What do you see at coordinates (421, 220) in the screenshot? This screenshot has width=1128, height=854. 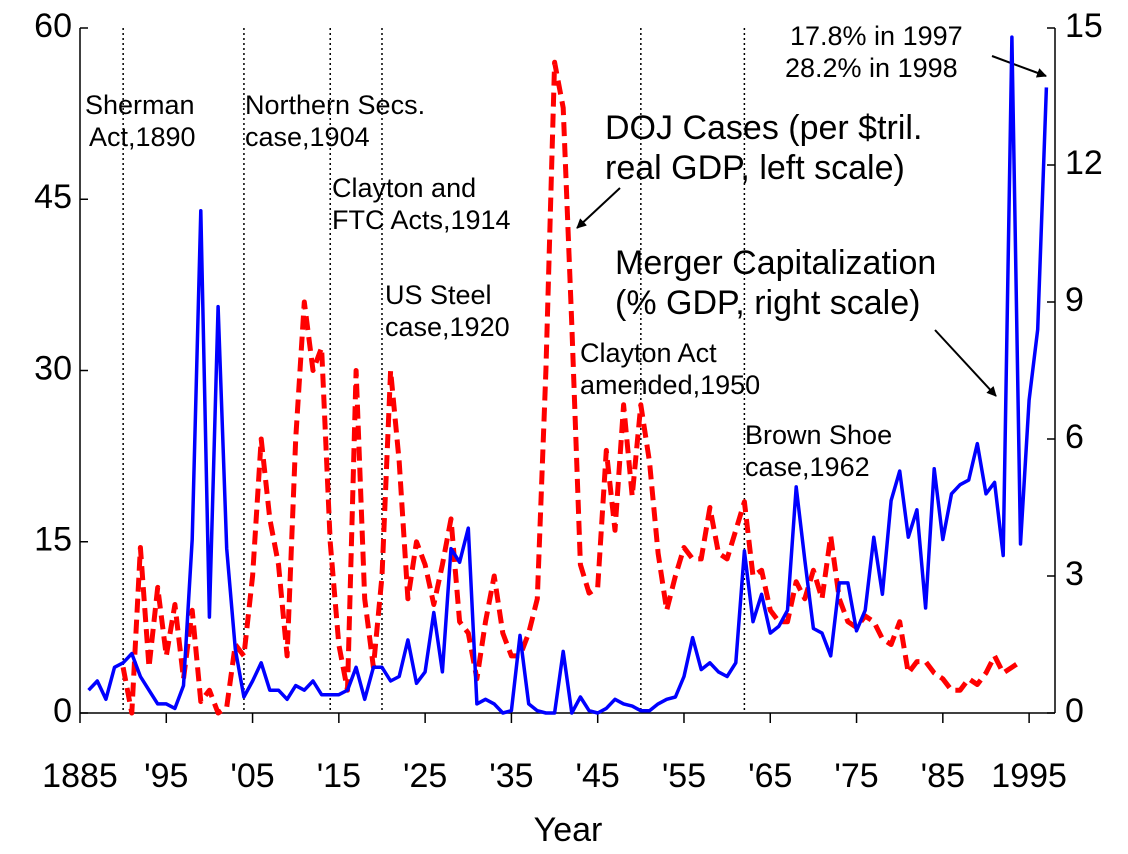 I see `event-label: FTC Acts,1914` at bounding box center [421, 220].